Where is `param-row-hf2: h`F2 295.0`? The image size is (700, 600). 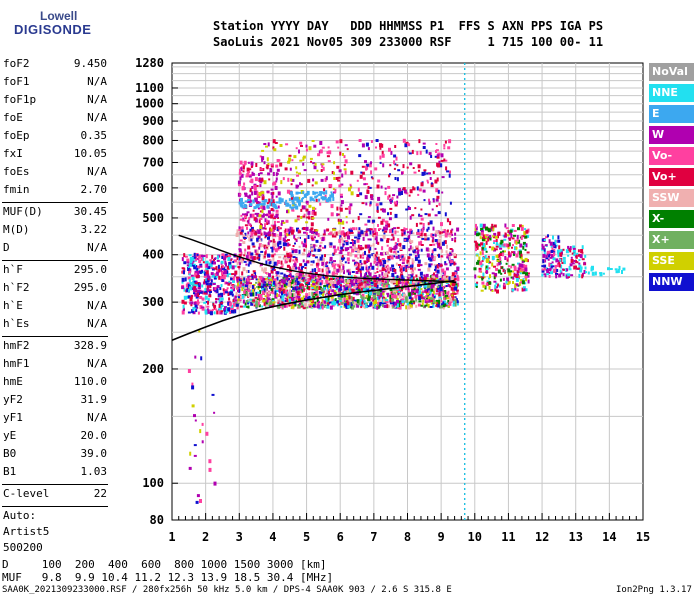 param-row-hf2: h`F2 295.0 is located at coordinates (55, 290).